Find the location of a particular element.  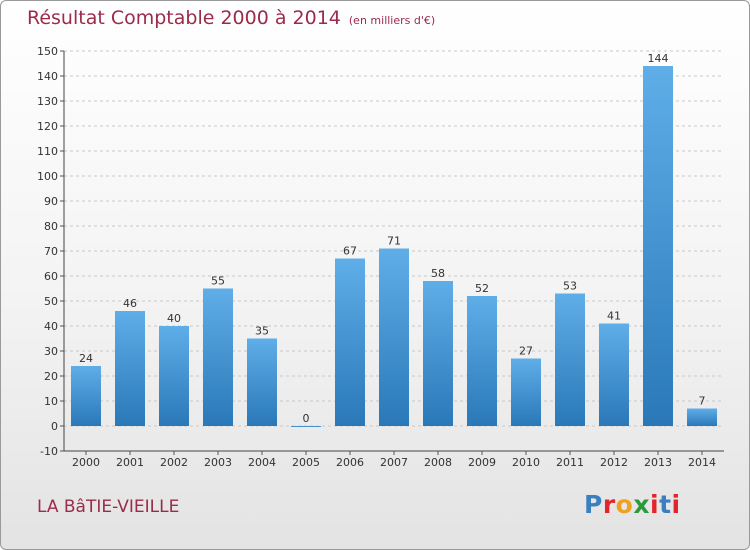

data-label: 67 is located at coordinates (350, 251).